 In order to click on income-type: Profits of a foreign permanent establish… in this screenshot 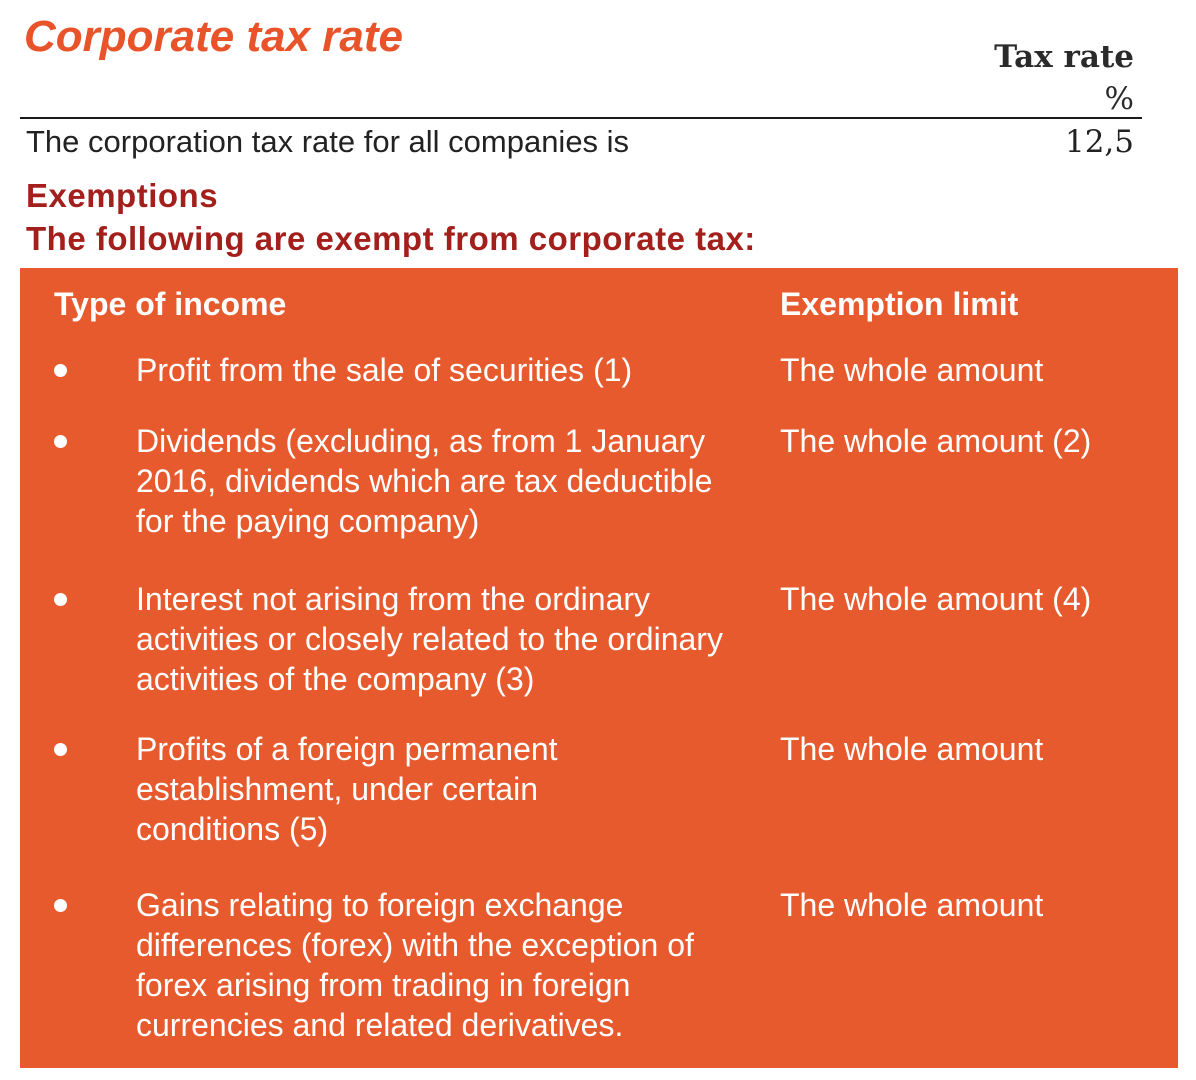, I will do `click(347, 789)`.